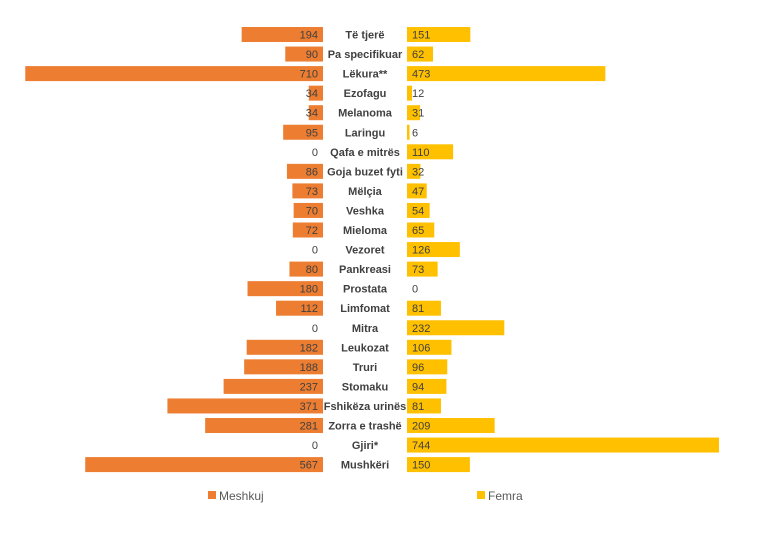 This screenshot has width=761, height=542. I want to click on category-label-15: Mitra, so click(365, 329).